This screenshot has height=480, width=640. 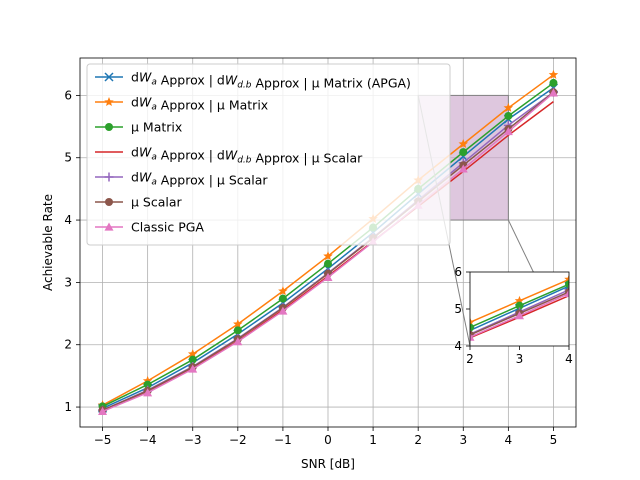 I want to click on legend-entry: μ Matrix, so click(x=138, y=127).